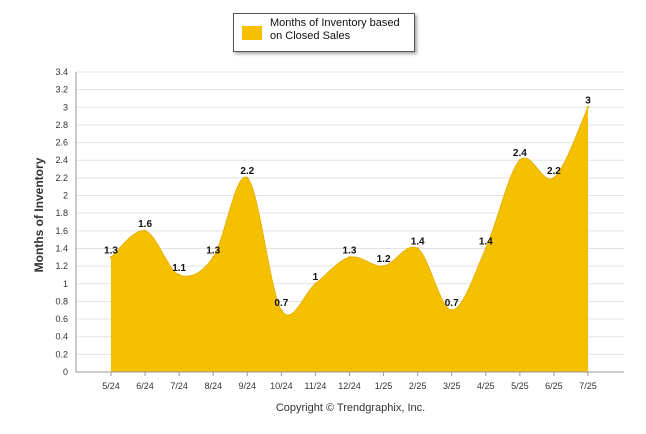 The image size is (646, 434). What do you see at coordinates (61, 231) in the screenshot?
I see `y-tick-label: 1.6` at bounding box center [61, 231].